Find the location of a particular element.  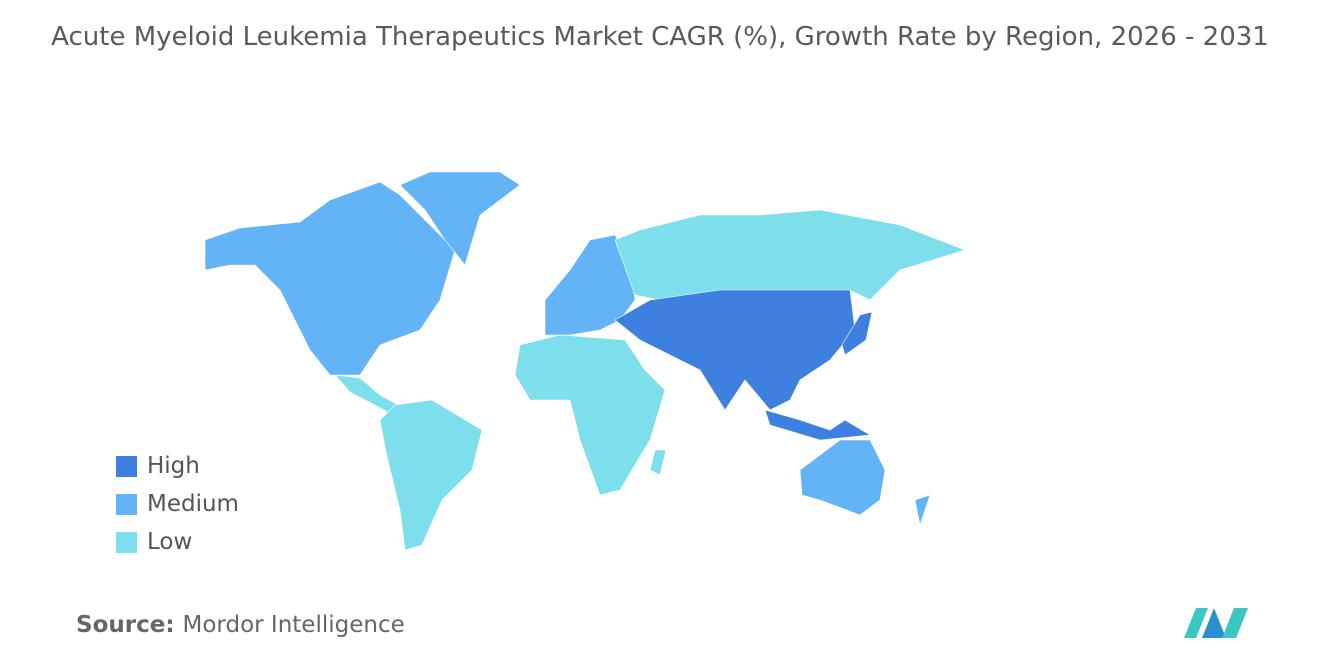

legend-label: Low is located at coordinates (170, 542).